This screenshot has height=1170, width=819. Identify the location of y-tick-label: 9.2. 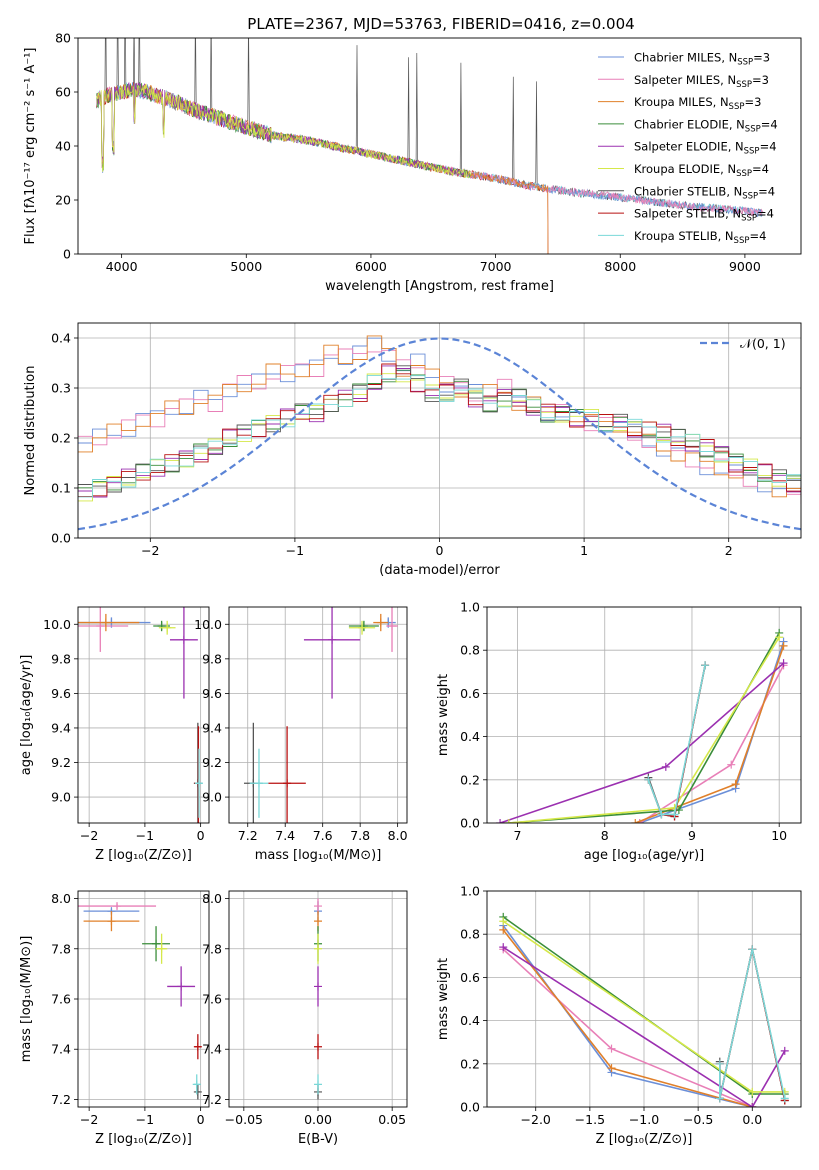
(212, 762).